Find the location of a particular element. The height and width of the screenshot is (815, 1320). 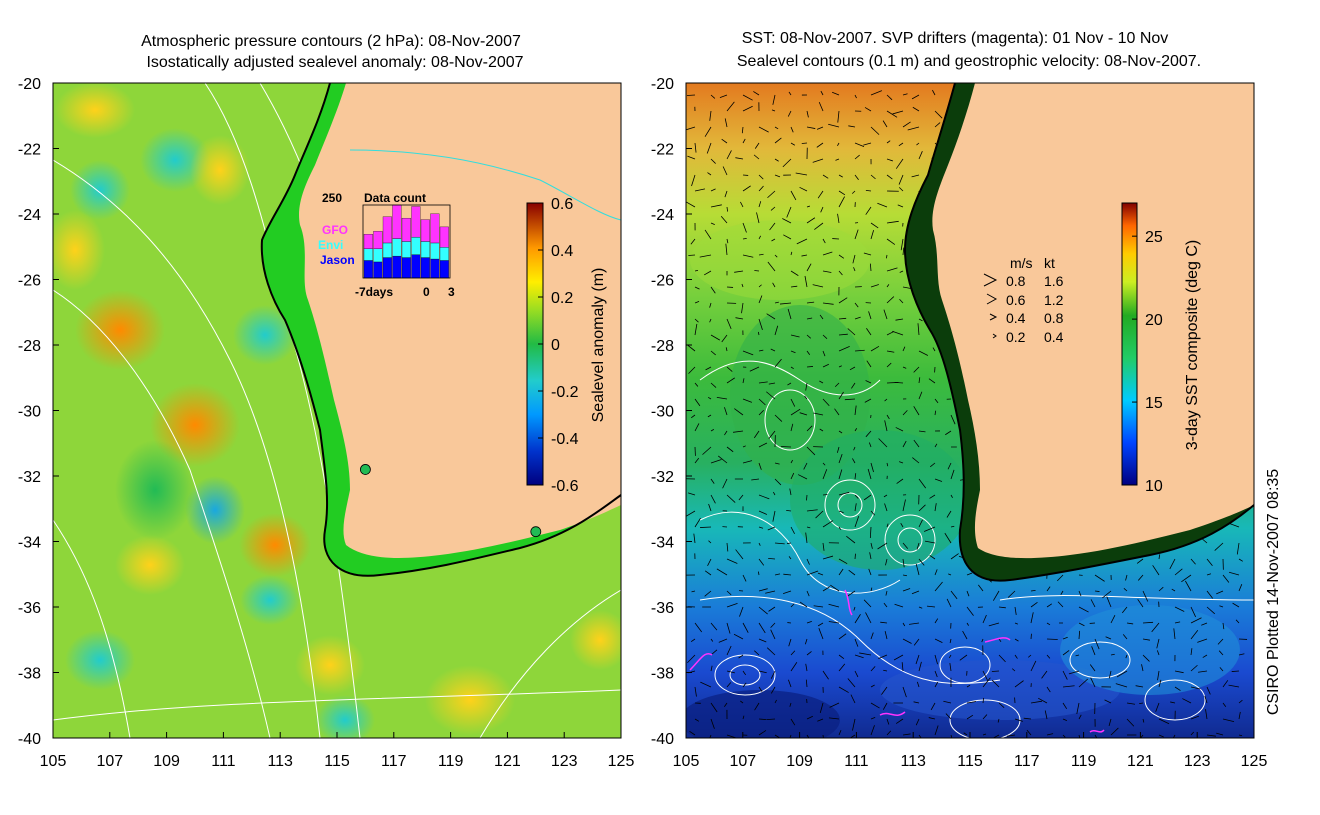

velocity-legend-ms-header: m/s is located at coordinates (1021, 263).